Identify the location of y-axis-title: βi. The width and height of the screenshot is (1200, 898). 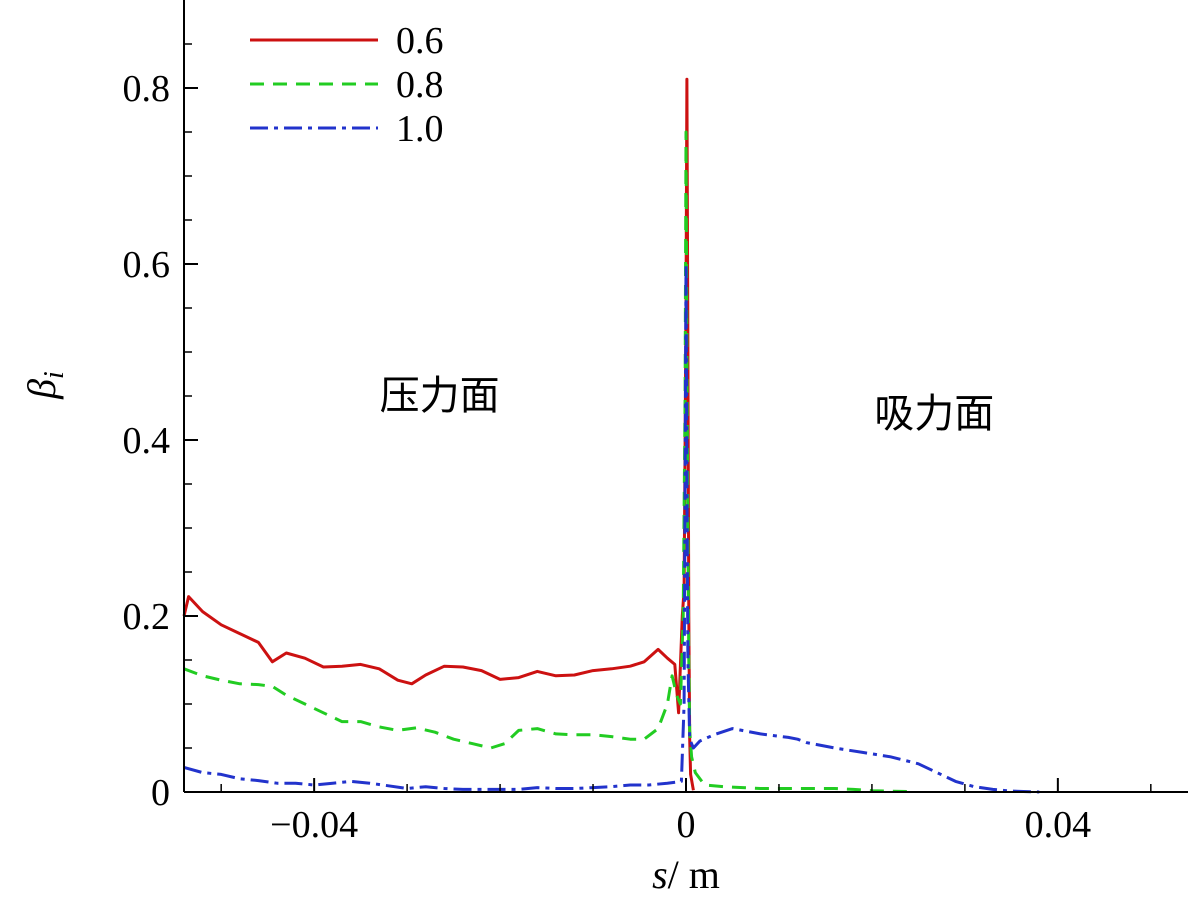
(44, 385).